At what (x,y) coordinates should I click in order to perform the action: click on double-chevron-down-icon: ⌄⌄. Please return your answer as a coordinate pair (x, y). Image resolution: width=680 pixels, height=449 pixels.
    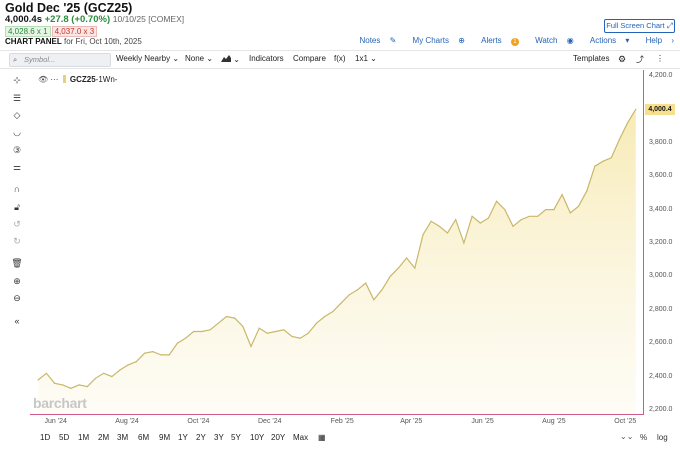
    Looking at the image, I should click on (627, 436).